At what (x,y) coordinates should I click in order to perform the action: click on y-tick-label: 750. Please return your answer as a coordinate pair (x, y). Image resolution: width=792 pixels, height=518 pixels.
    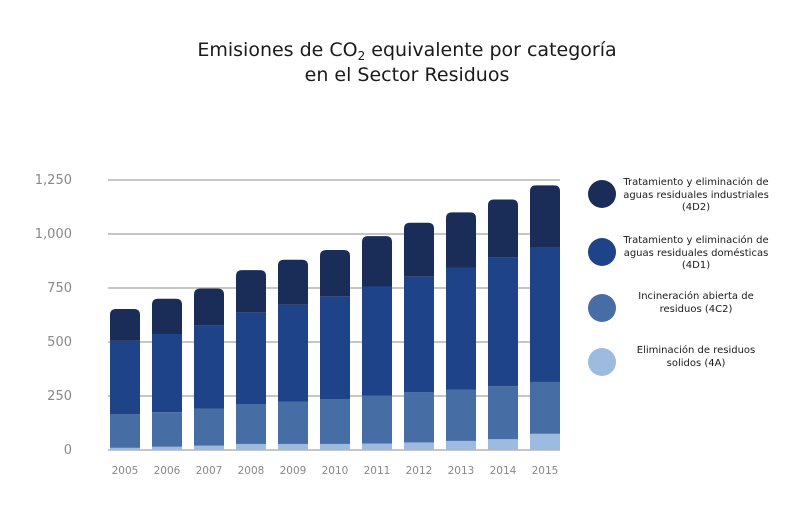
    Looking at the image, I should click on (59, 288).